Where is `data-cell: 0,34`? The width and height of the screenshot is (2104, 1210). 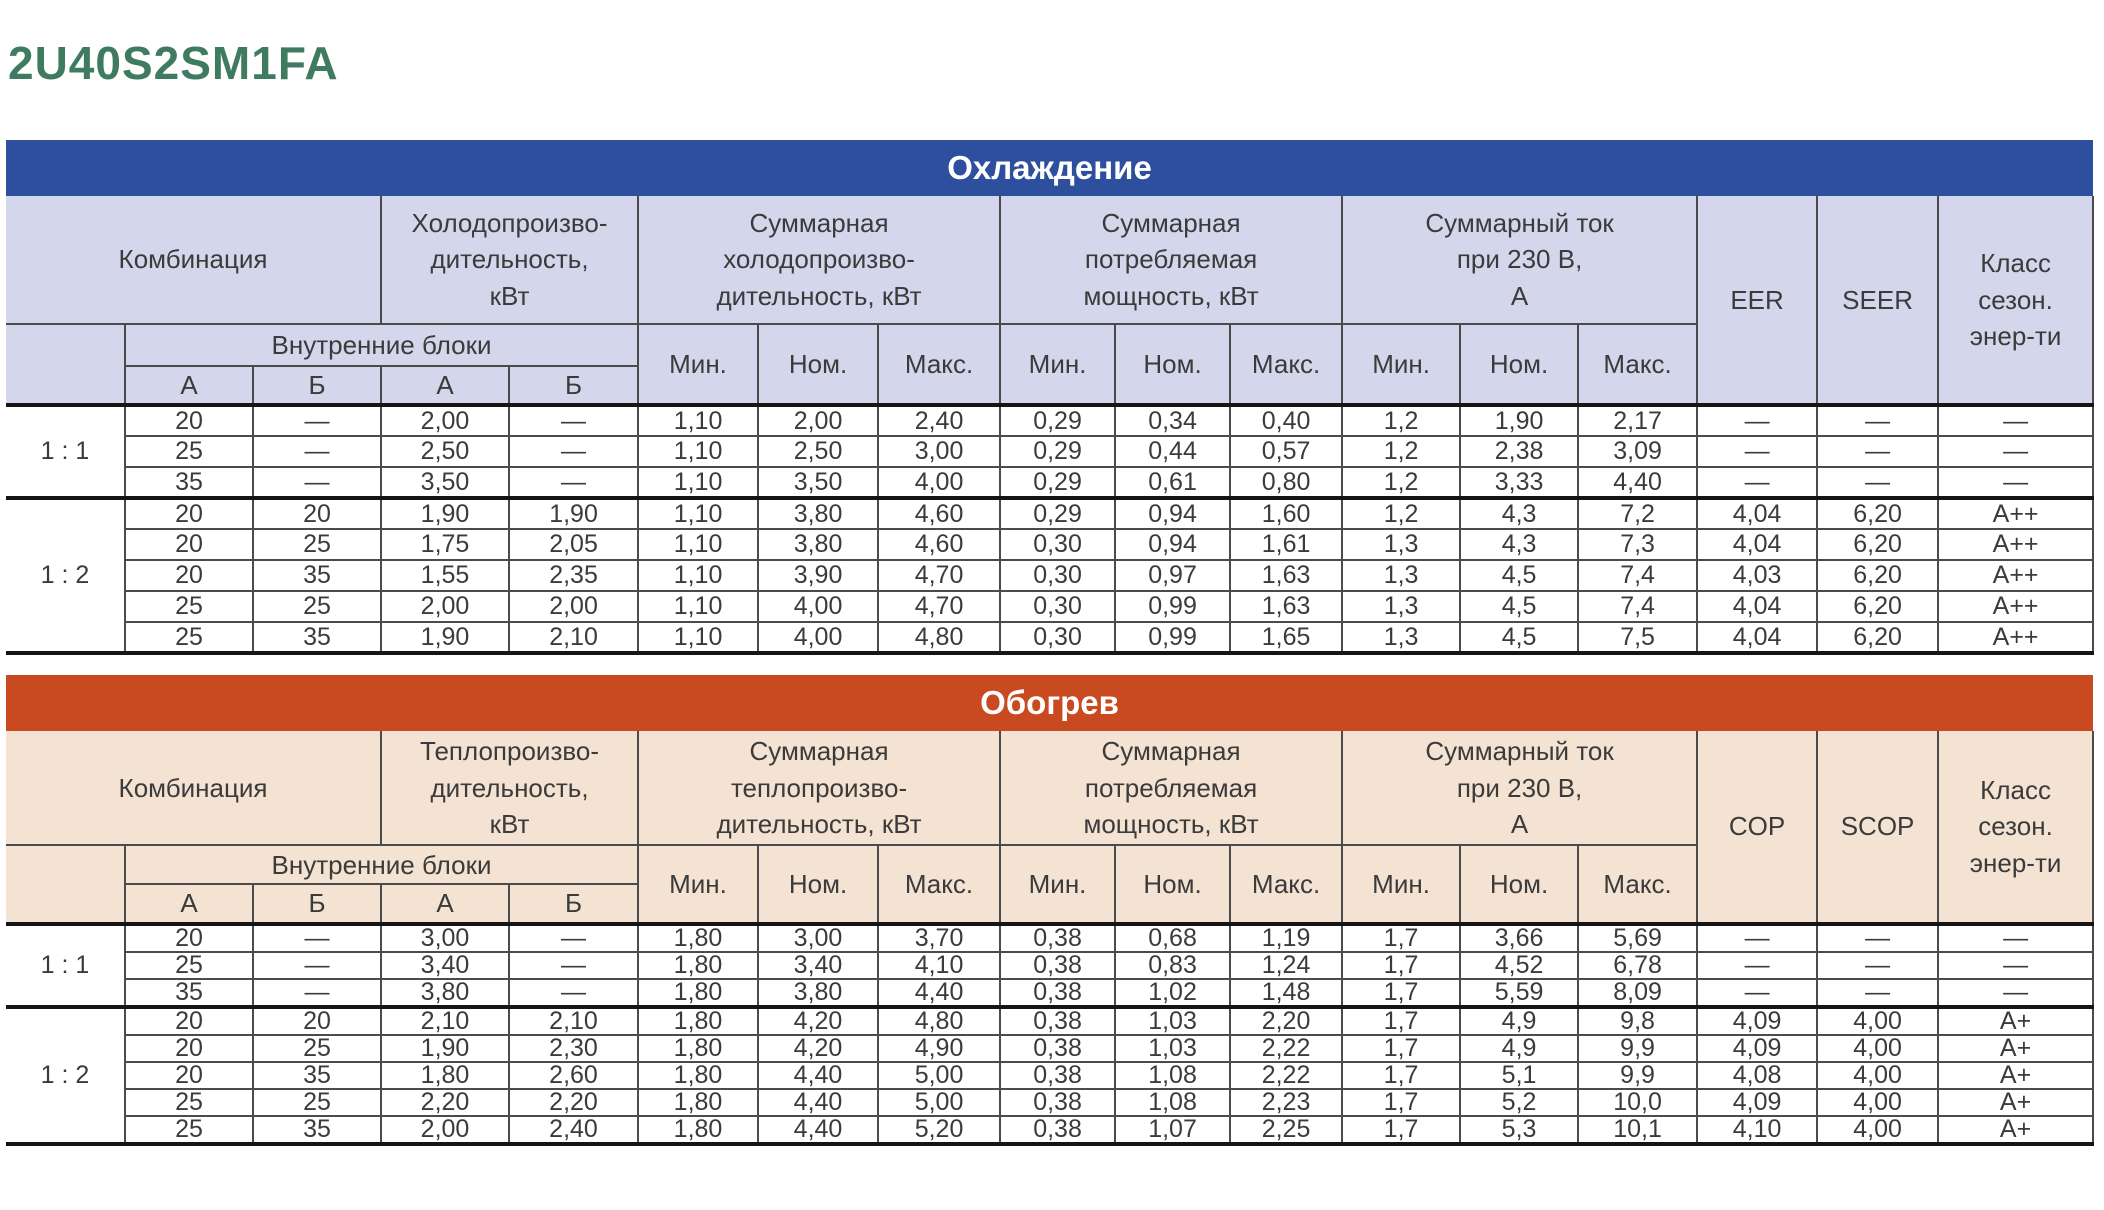 data-cell: 0,34 is located at coordinates (1173, 421).